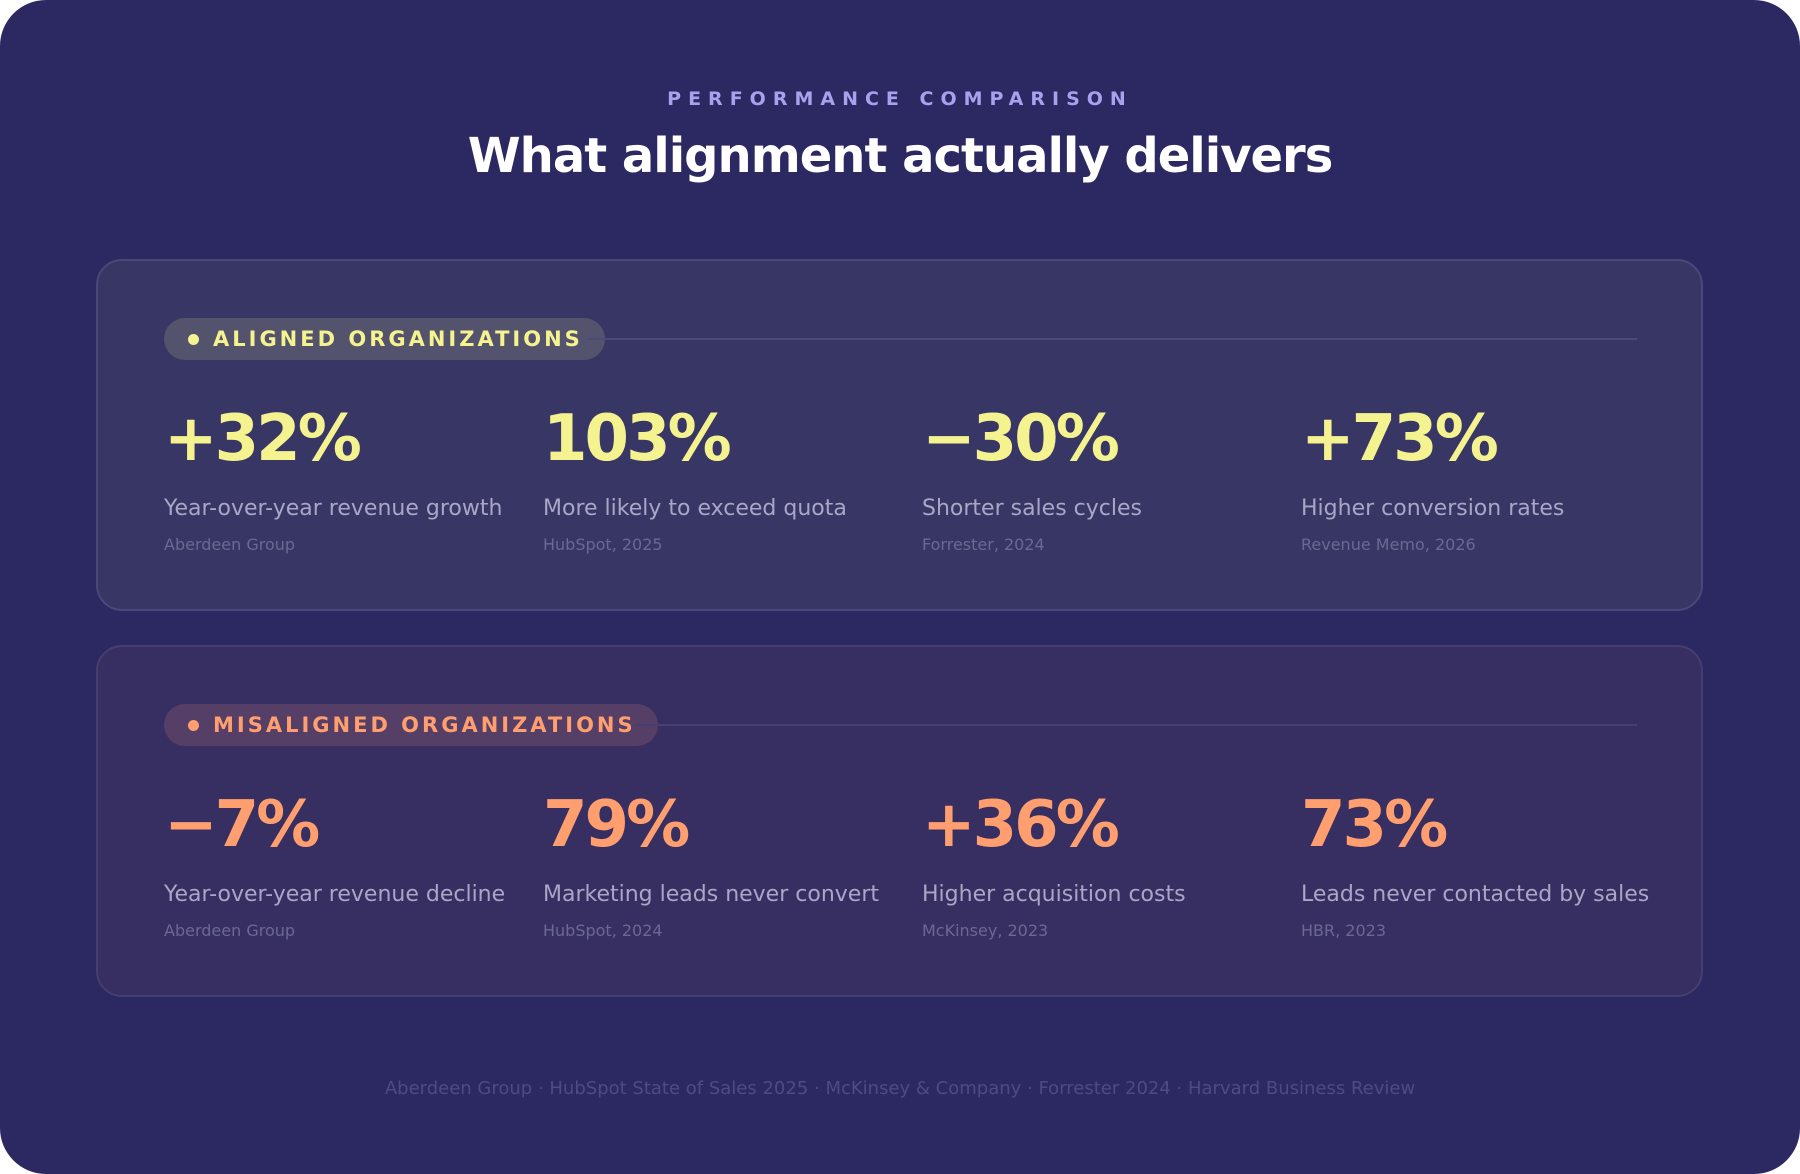 Image resolution: width=1800 pixels, height=1174 pixels. I want to click on stat-label: Higher conversion rates, so click(1433, 508).